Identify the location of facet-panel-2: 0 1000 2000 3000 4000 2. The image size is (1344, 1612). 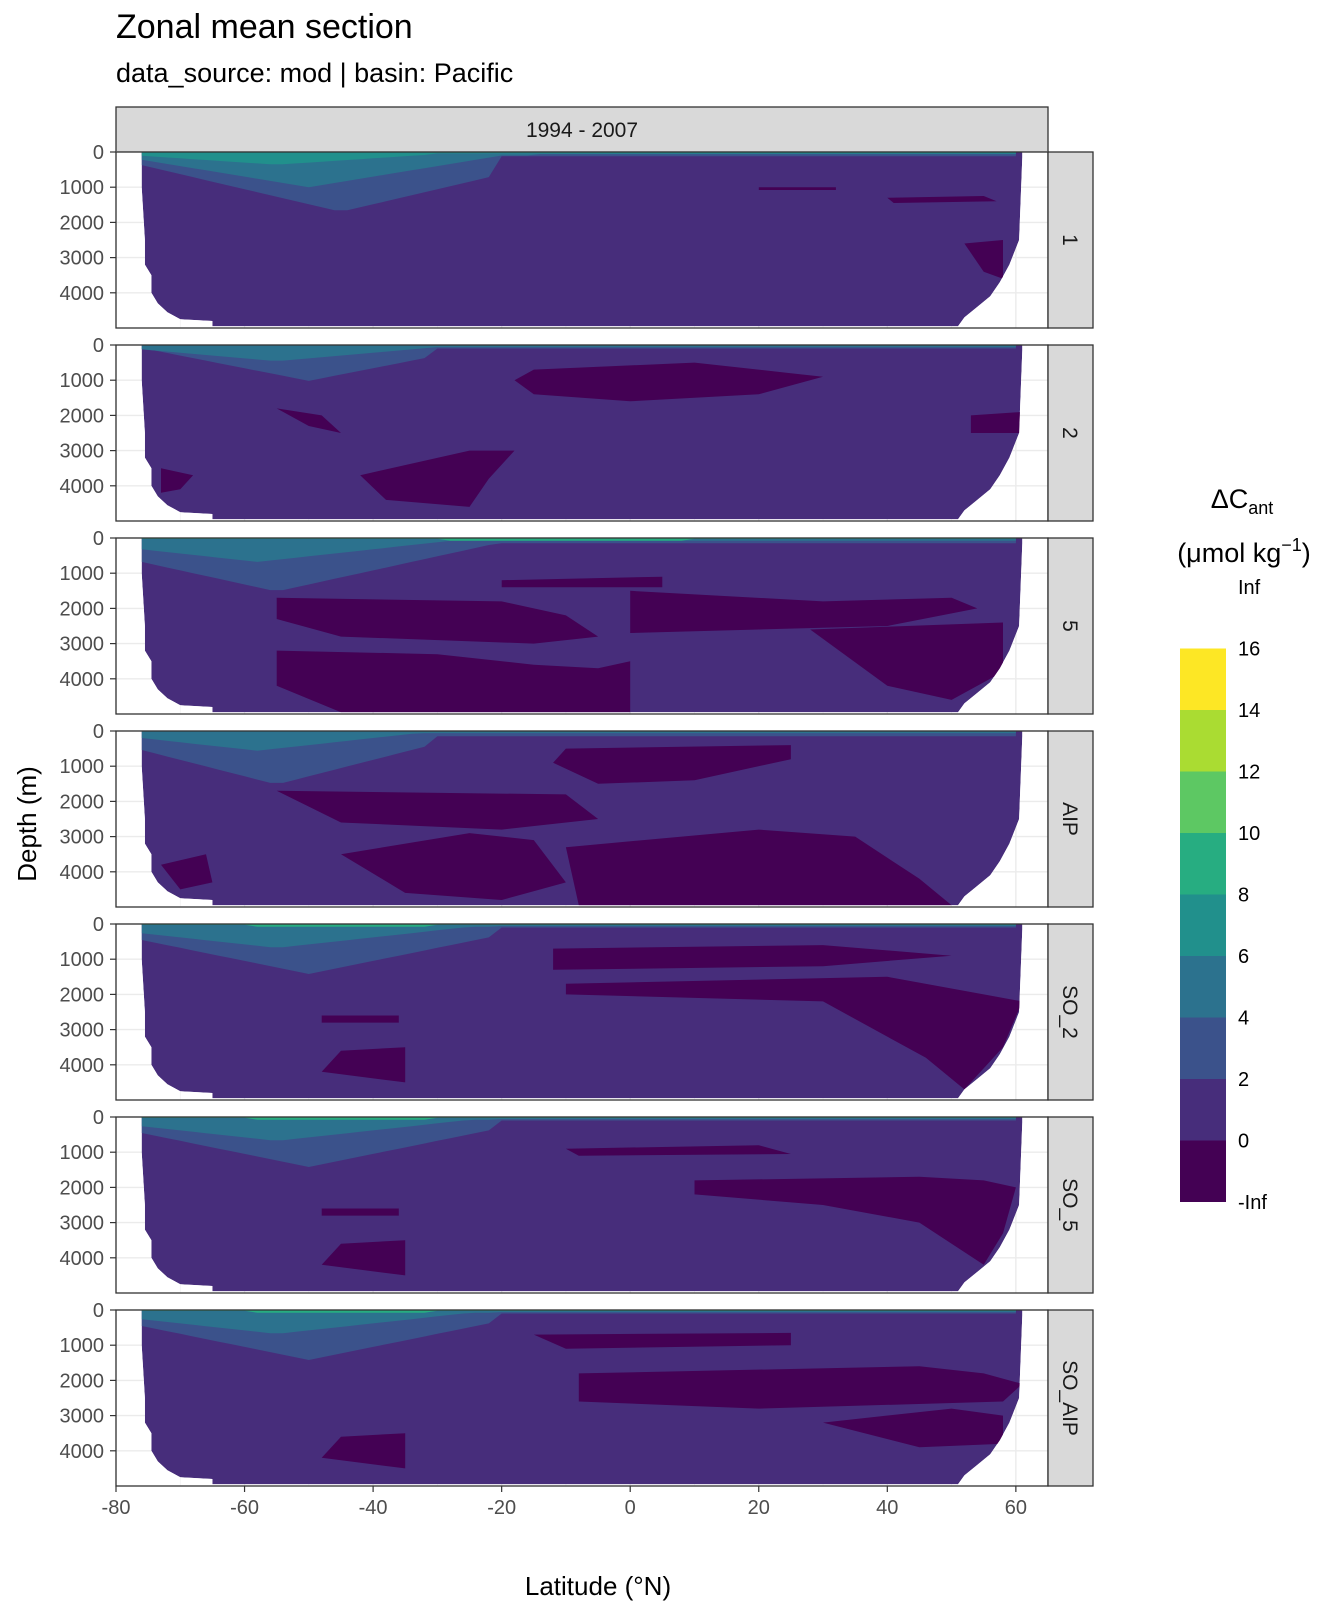
(577, 428).